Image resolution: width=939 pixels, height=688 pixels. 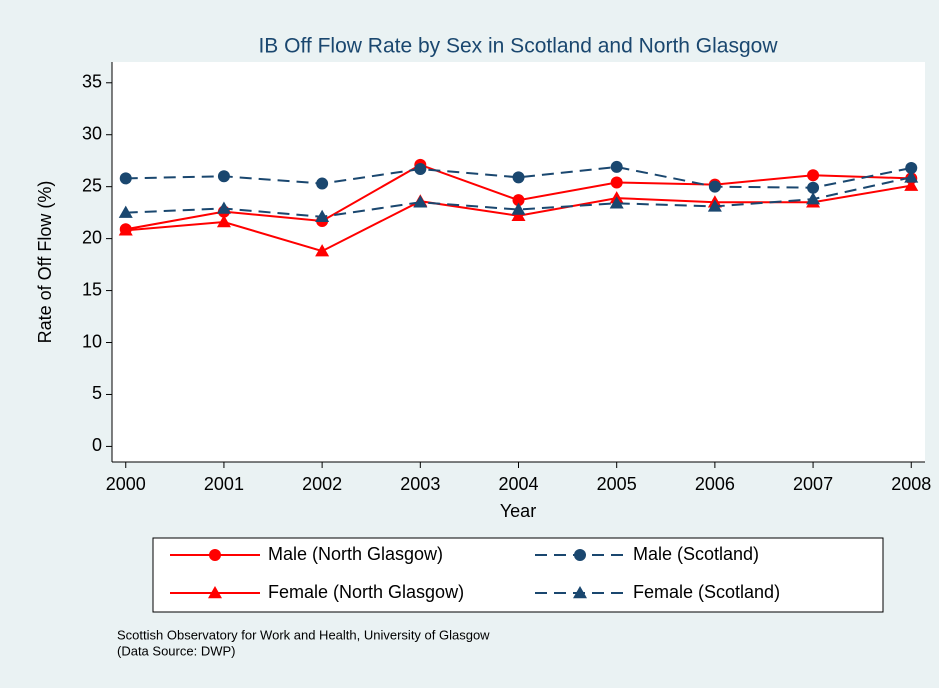 I want to click on x-tick-label: 2005, so click(x=617, y=484).